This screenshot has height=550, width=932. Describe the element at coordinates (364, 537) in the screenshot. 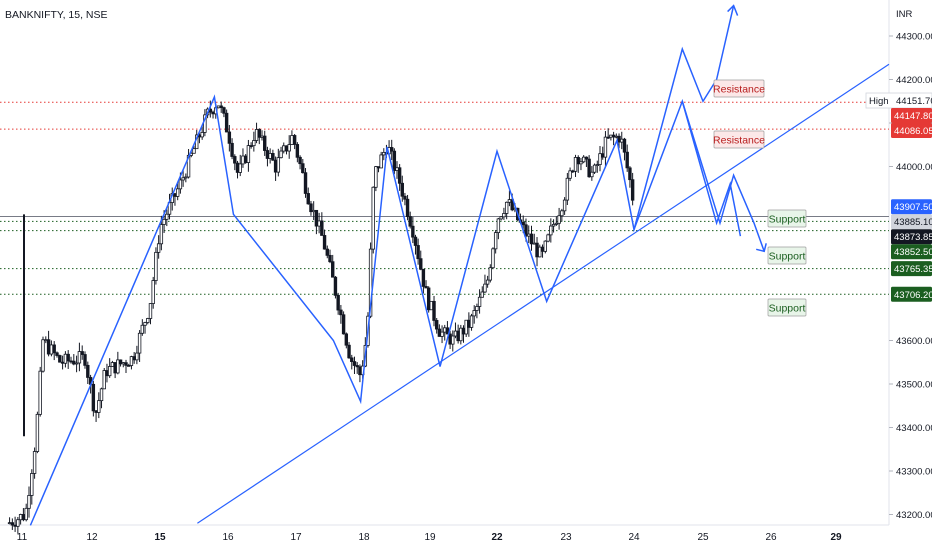

I see `x-tick-label: 18` at that location.